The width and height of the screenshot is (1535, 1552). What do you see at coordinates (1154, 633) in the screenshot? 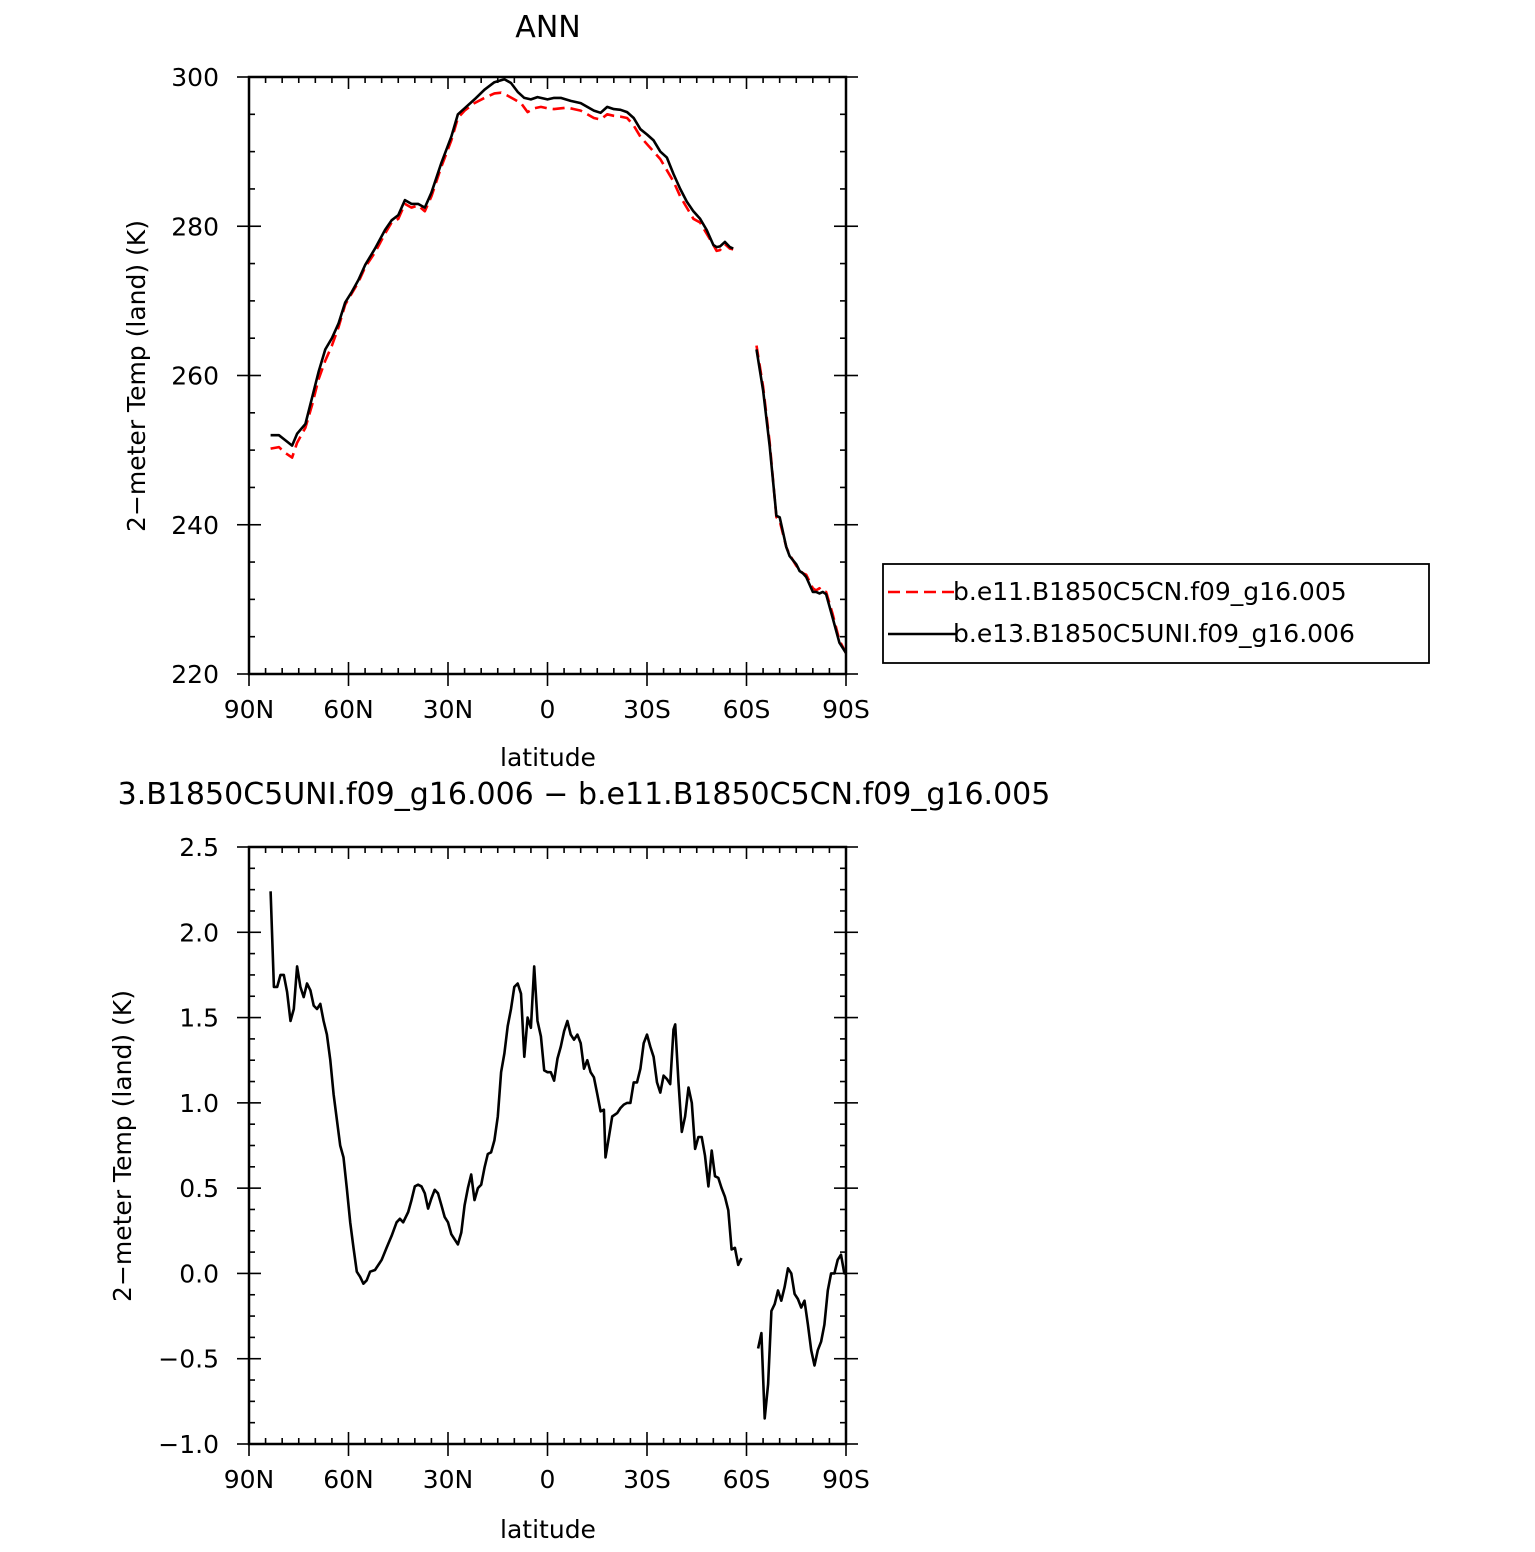
I see `legend-label-series-2: b.e13.B1850C5UNI.f09_g16.006` at bounding box center [1154, 633].